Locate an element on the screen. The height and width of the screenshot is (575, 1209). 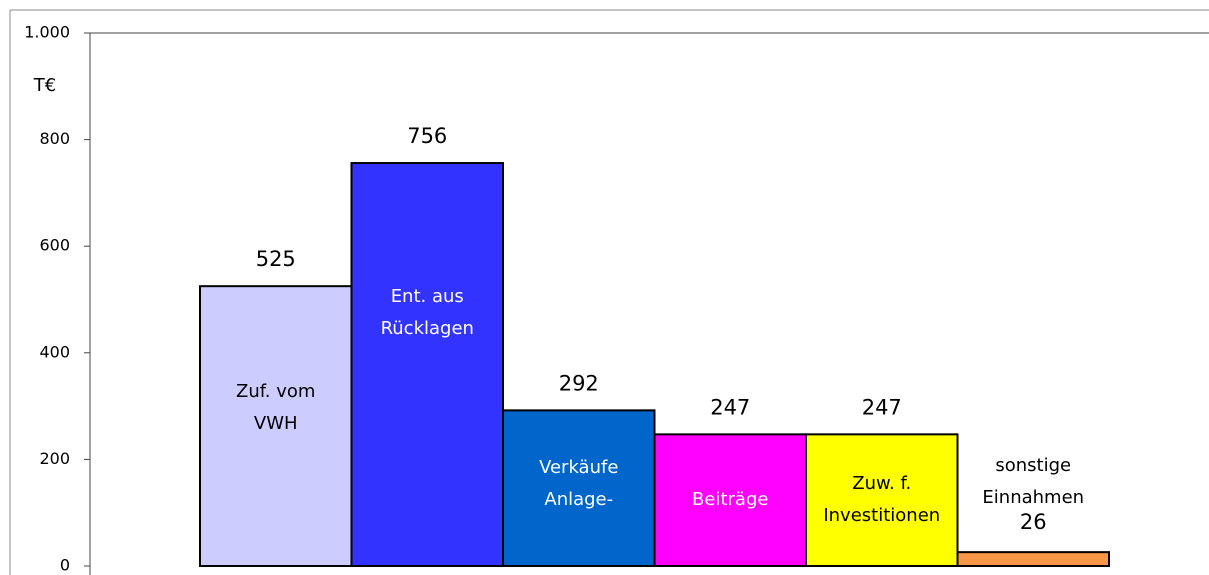
category-label: Beiträge is located at coordinates (730, 499).